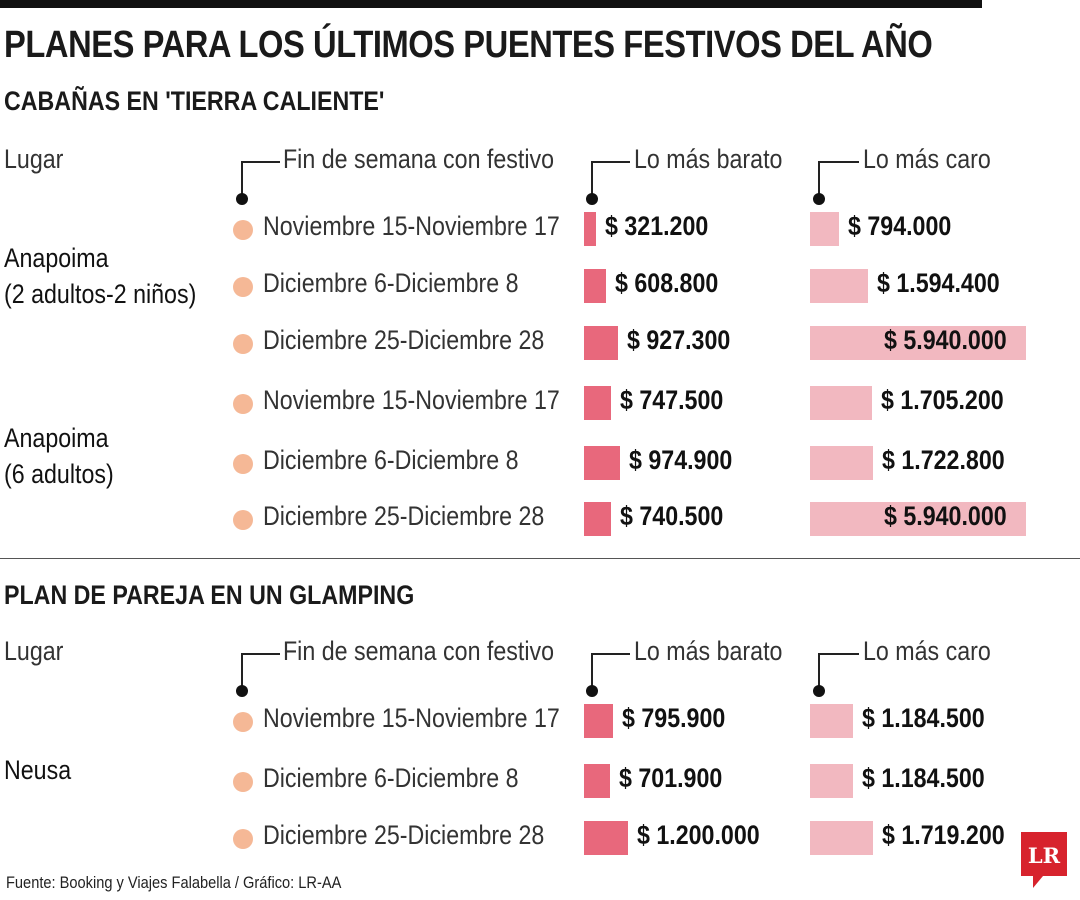  I want to click on top-rule, so click(491, 4).